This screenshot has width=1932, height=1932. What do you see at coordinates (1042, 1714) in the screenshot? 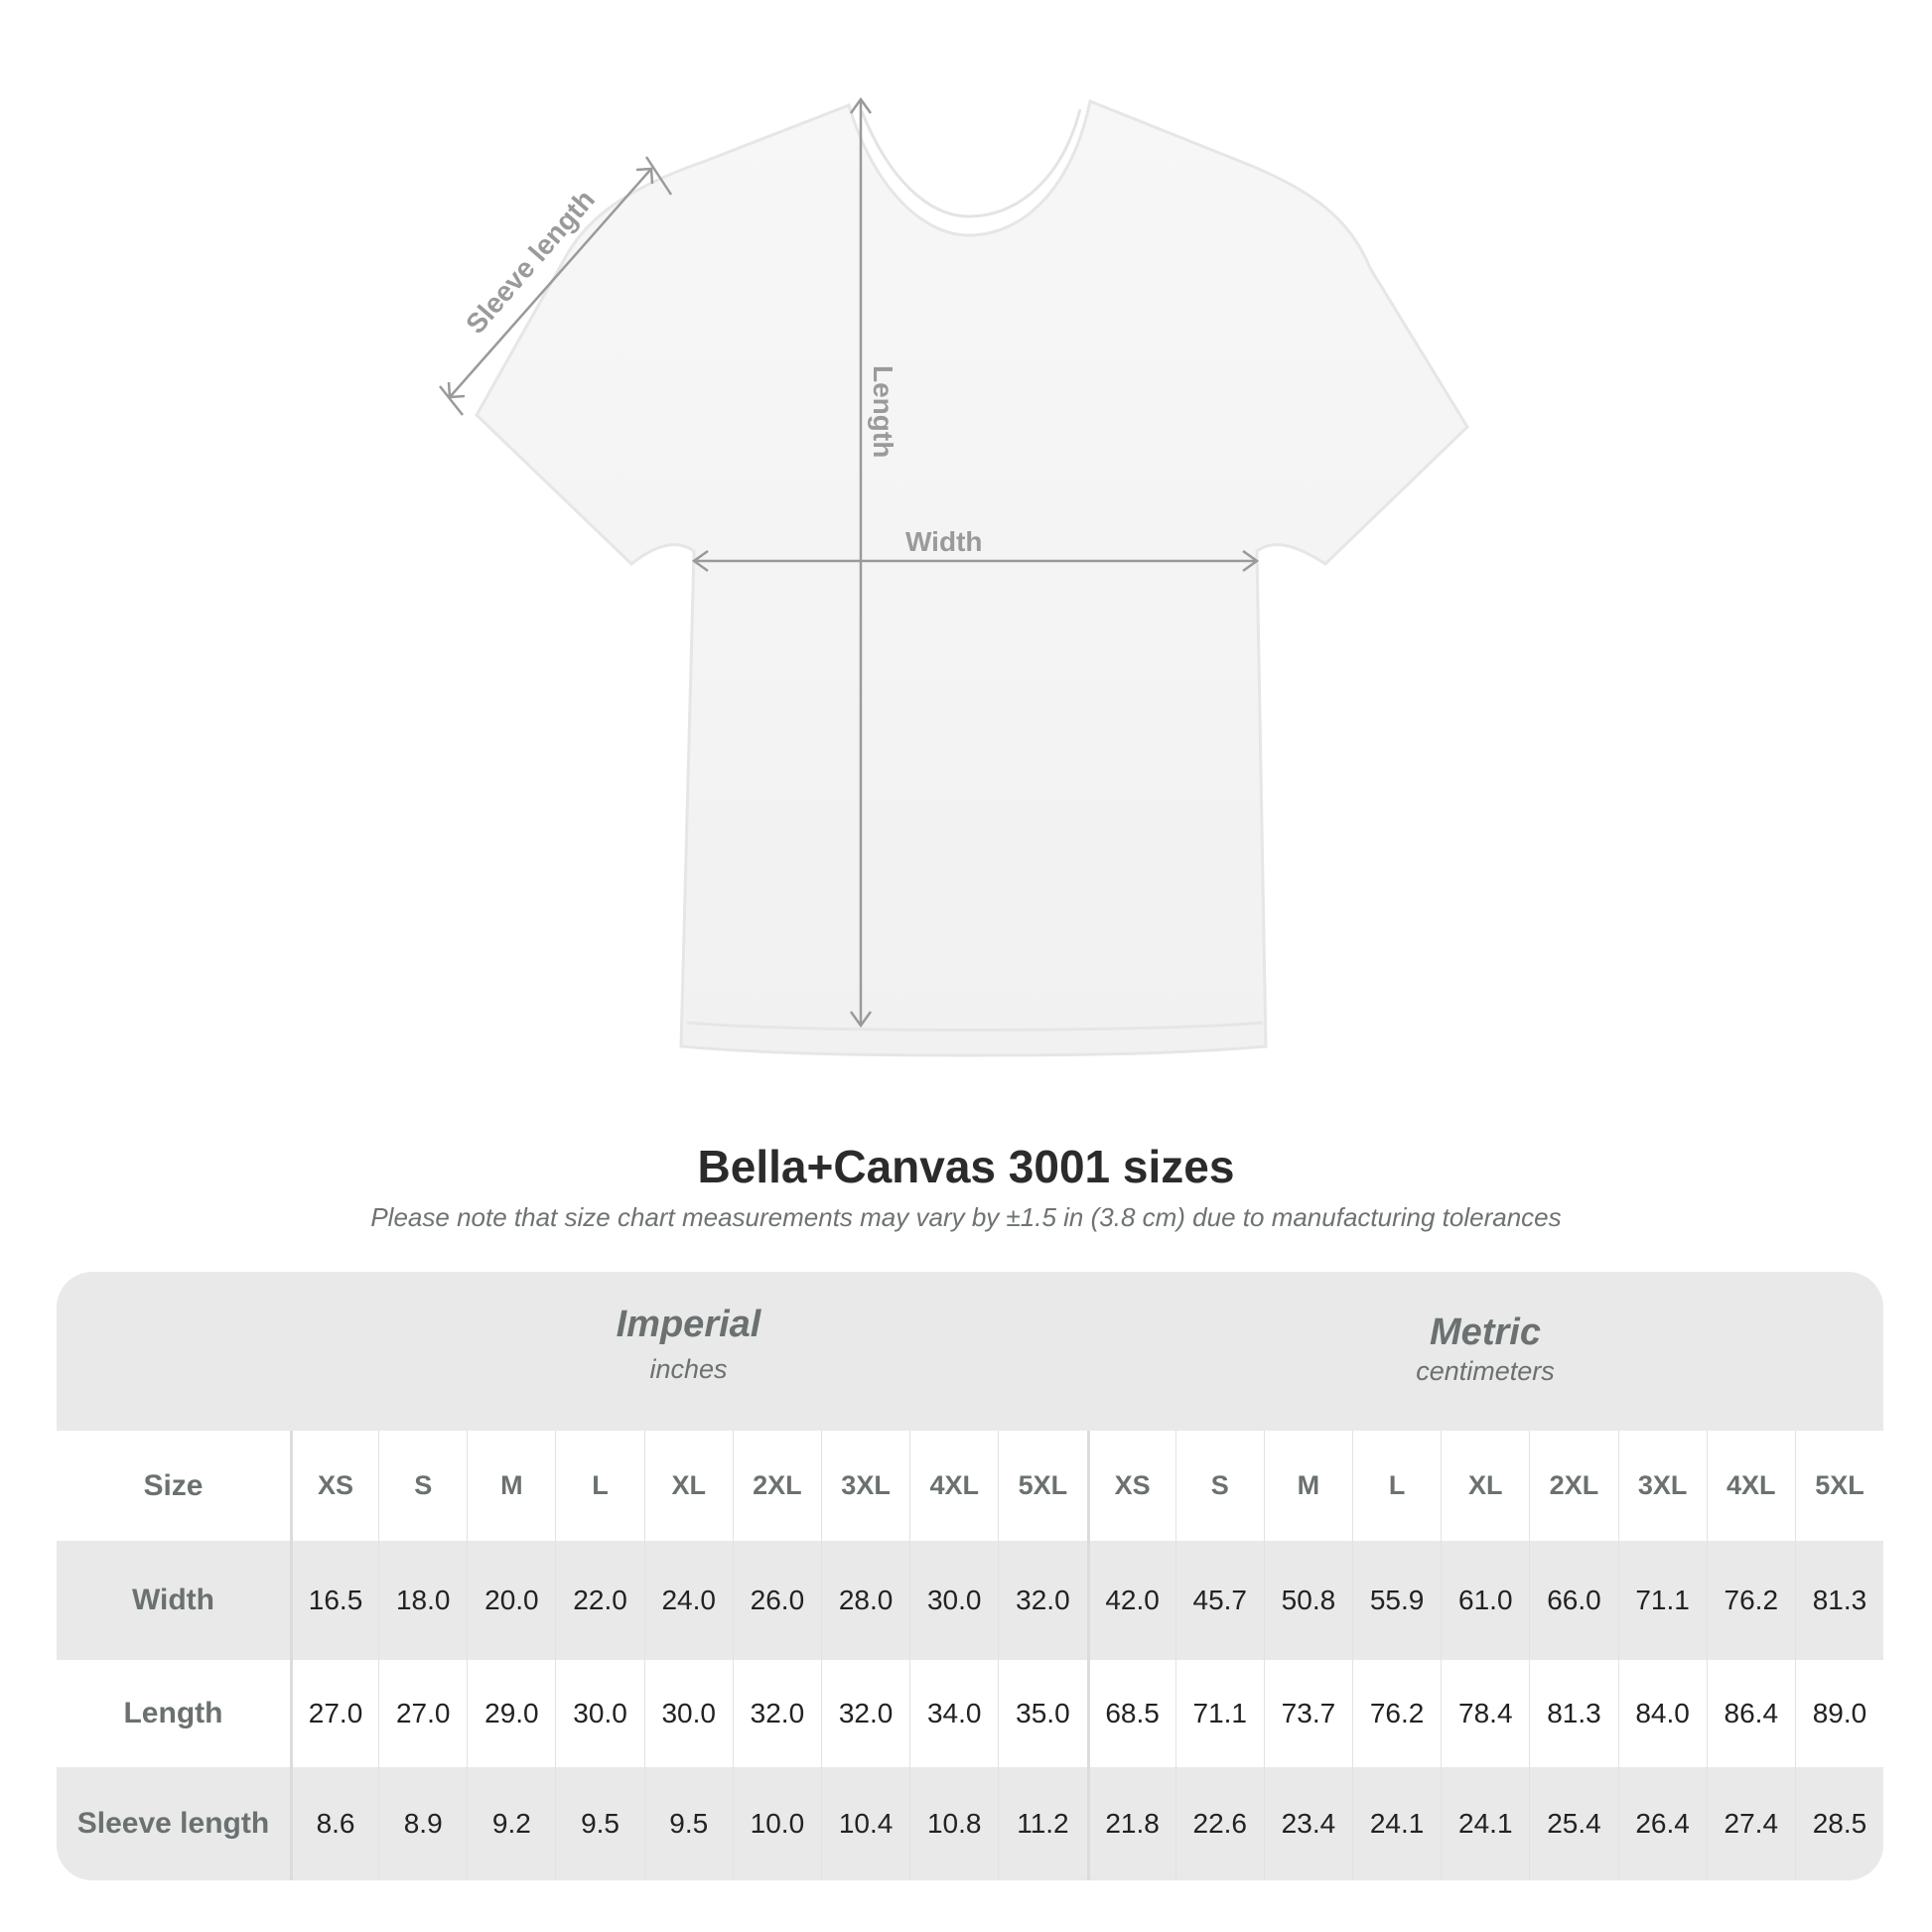
I see `imperial-value-cell: 35.0` at bounding box center [1042, 1714].